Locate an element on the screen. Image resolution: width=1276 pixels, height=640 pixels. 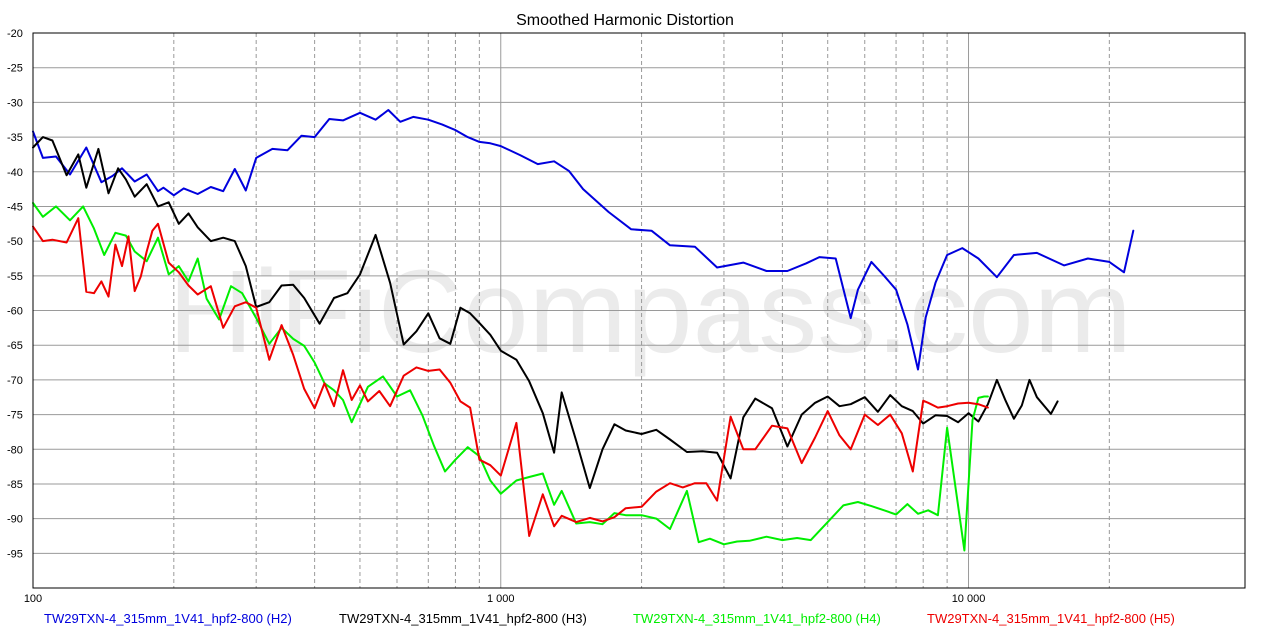
y-tick-label: -30 is located at coordinates (15, 103).